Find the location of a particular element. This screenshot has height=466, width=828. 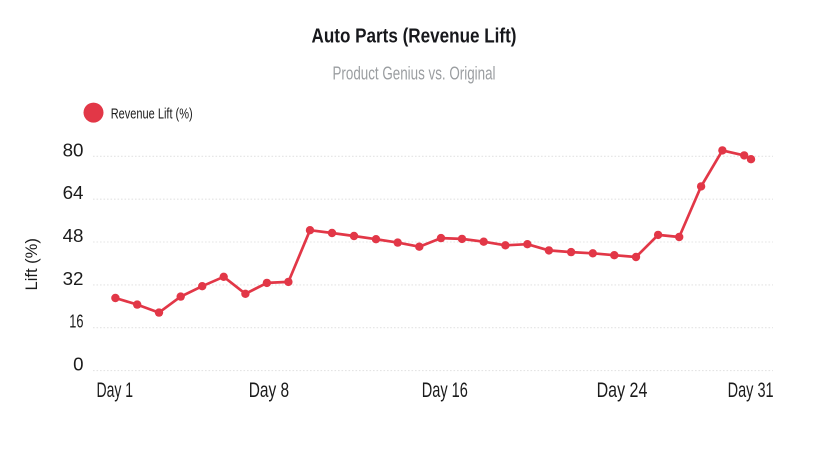

svg-text: Day 24 is located at coordinates (622, 390).